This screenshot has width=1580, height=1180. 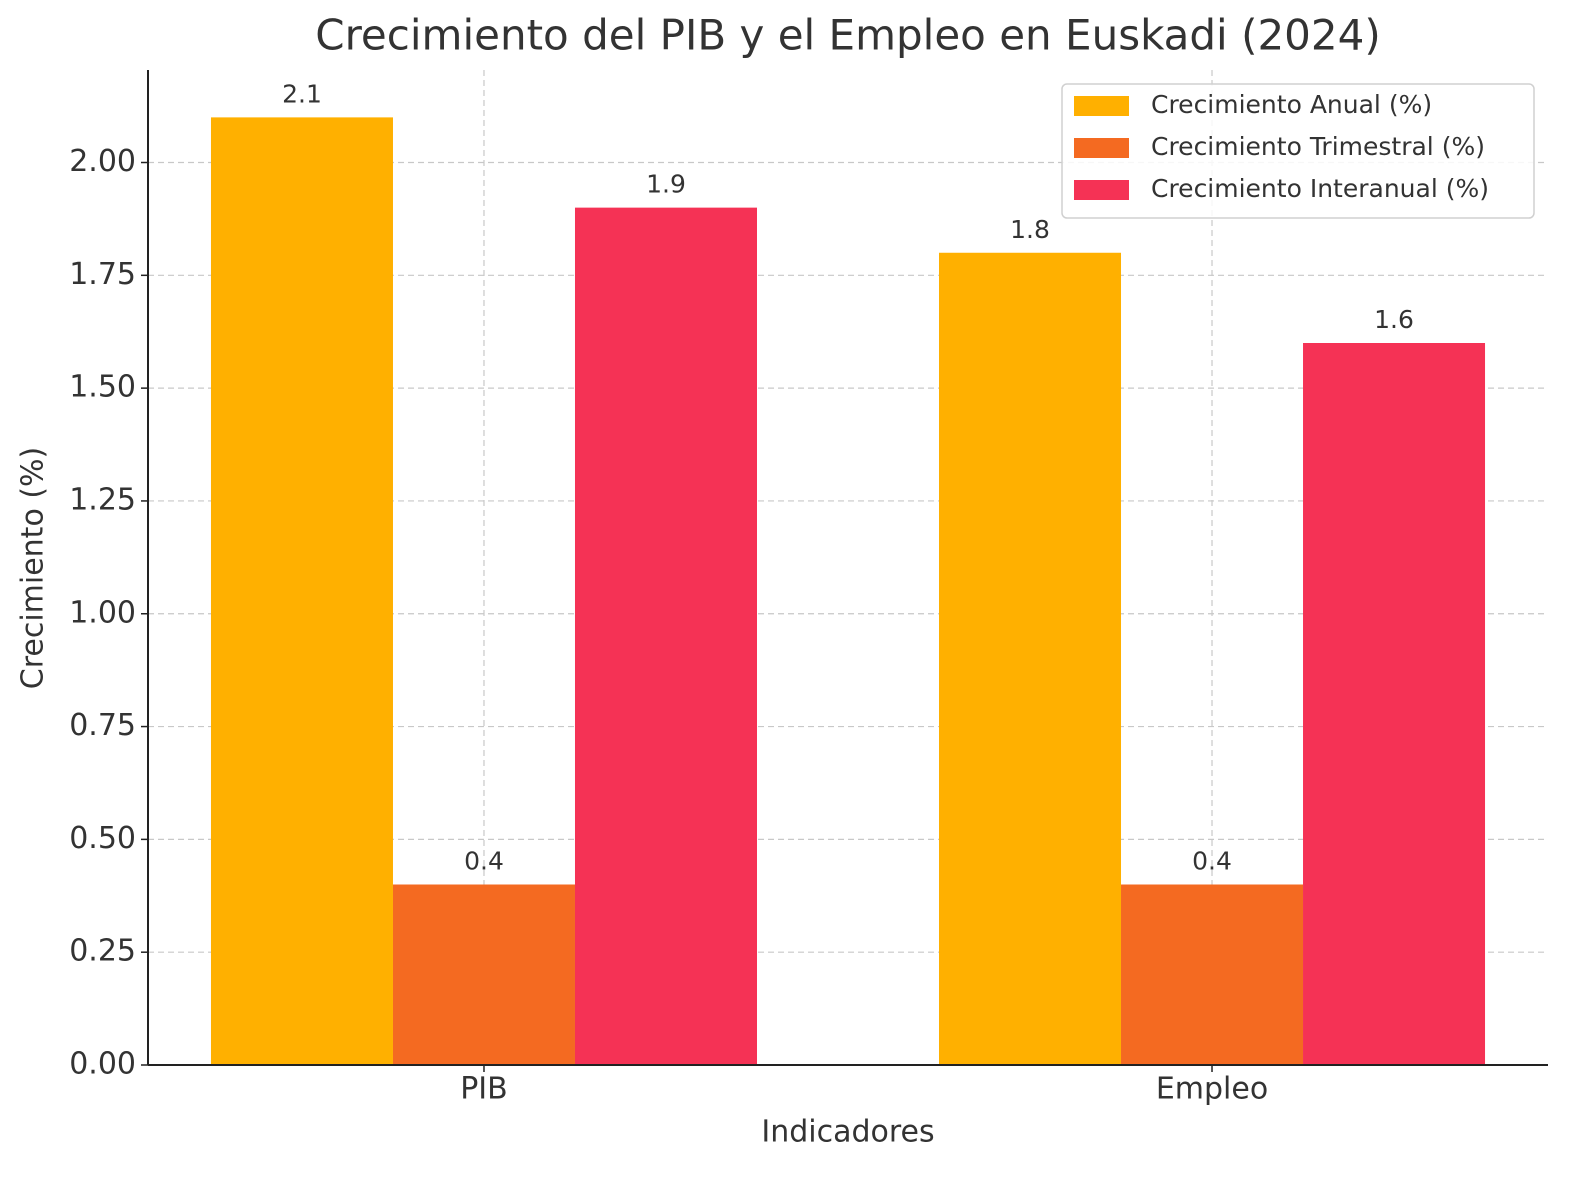 I want to click on value-label: 1.6, so click(x=1394, y=319).